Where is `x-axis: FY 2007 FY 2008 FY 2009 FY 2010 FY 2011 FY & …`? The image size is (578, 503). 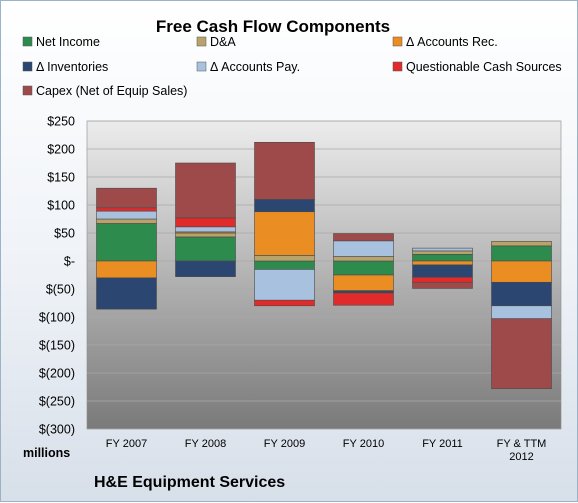 x-axis: FY 2007 FY 2008 FY 2009 FY 2010 FY 2011 FY & … is located at coordinates (326, 450).